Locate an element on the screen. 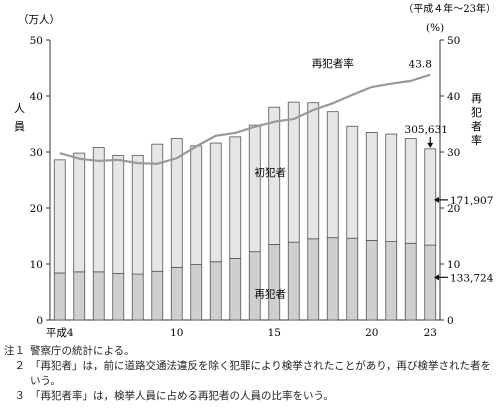 Image resolution: width=500 pixels, height=408 pixels. repeat-offenders-label: 再犯者 is located at coordinates (271, 294).